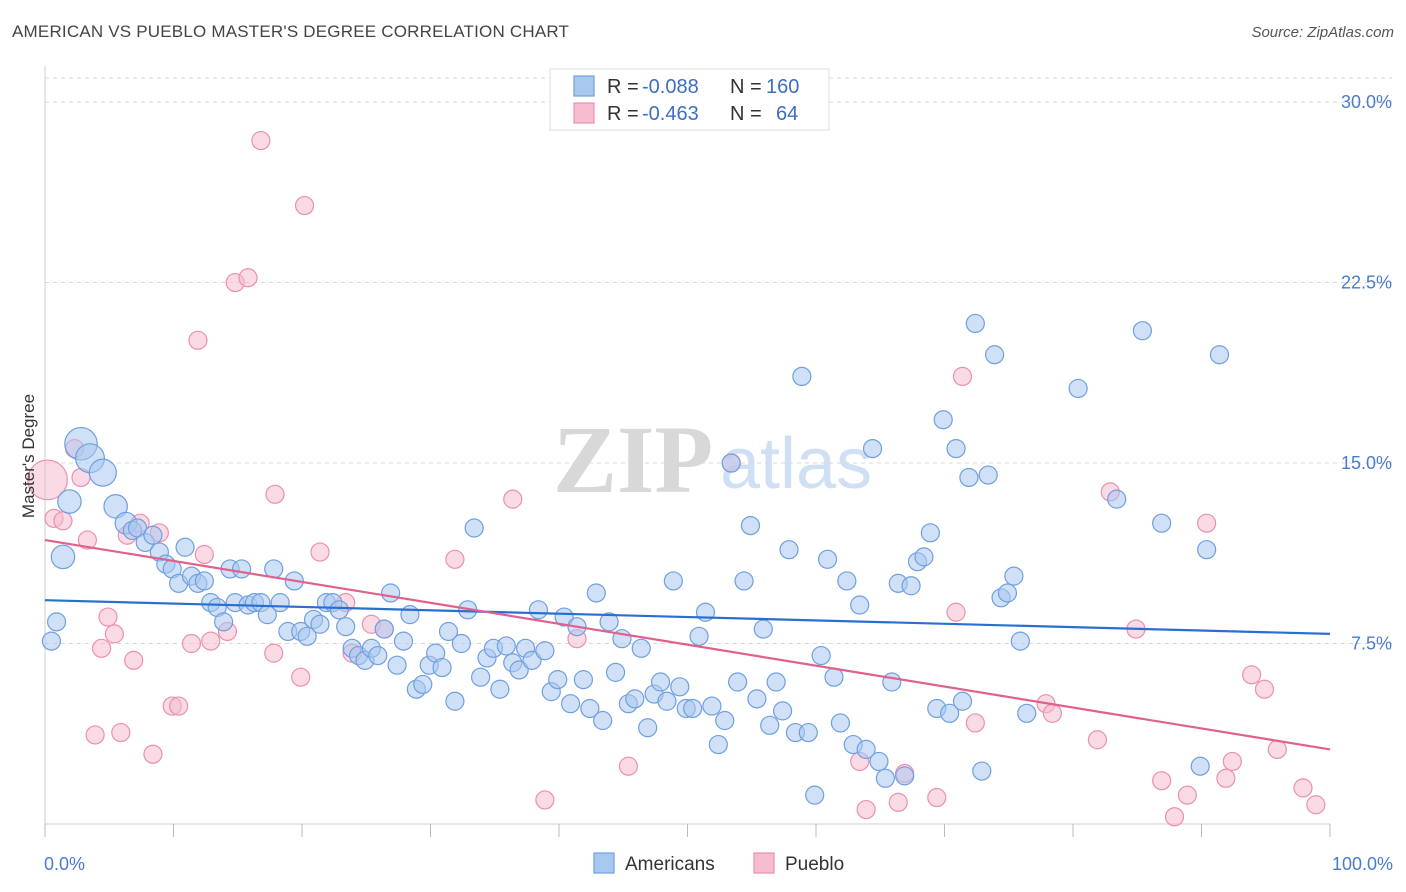  What do you see at coordinates (670, 864) in the screenshot?
I see `bottom-legend-americans: Americans` at bounding box center [670, 864].